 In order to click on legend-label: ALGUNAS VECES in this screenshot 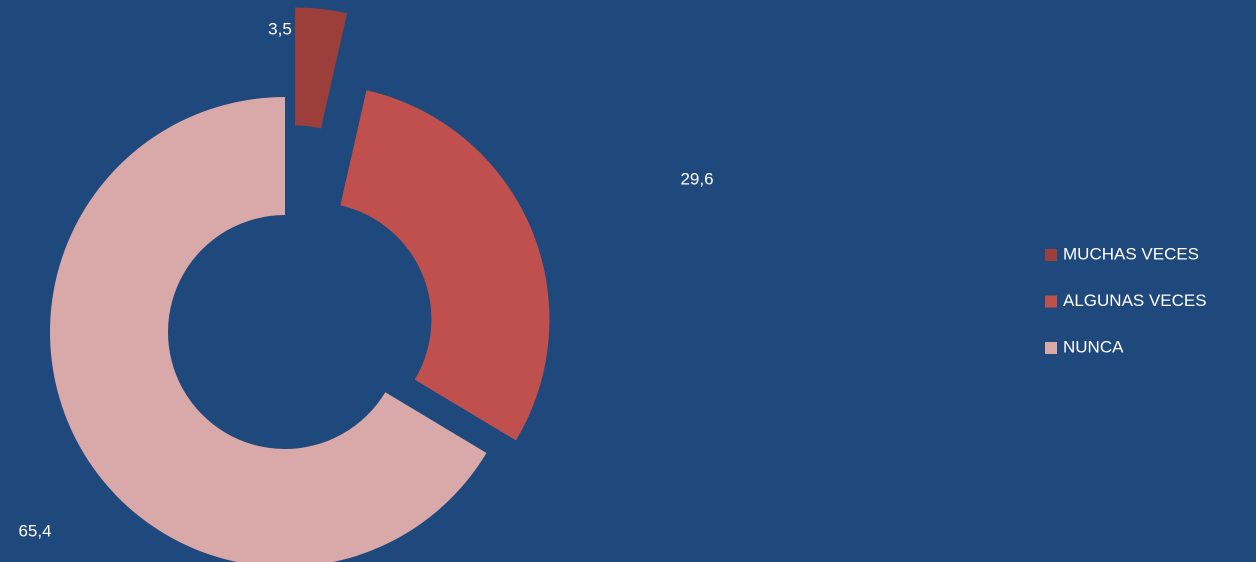, I will do `click(1135, 300)`.